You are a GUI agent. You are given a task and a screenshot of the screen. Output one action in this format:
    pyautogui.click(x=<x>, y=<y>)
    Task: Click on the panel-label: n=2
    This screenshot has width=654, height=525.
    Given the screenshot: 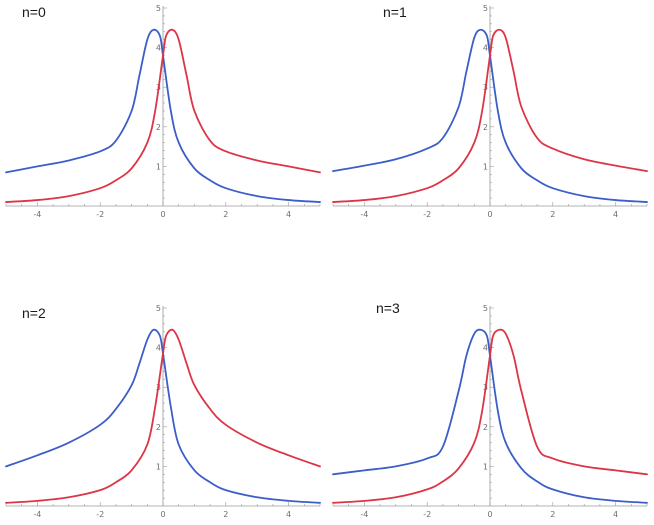 What is the action you would take?
    pyautogui.click(x=34, y=313)
    